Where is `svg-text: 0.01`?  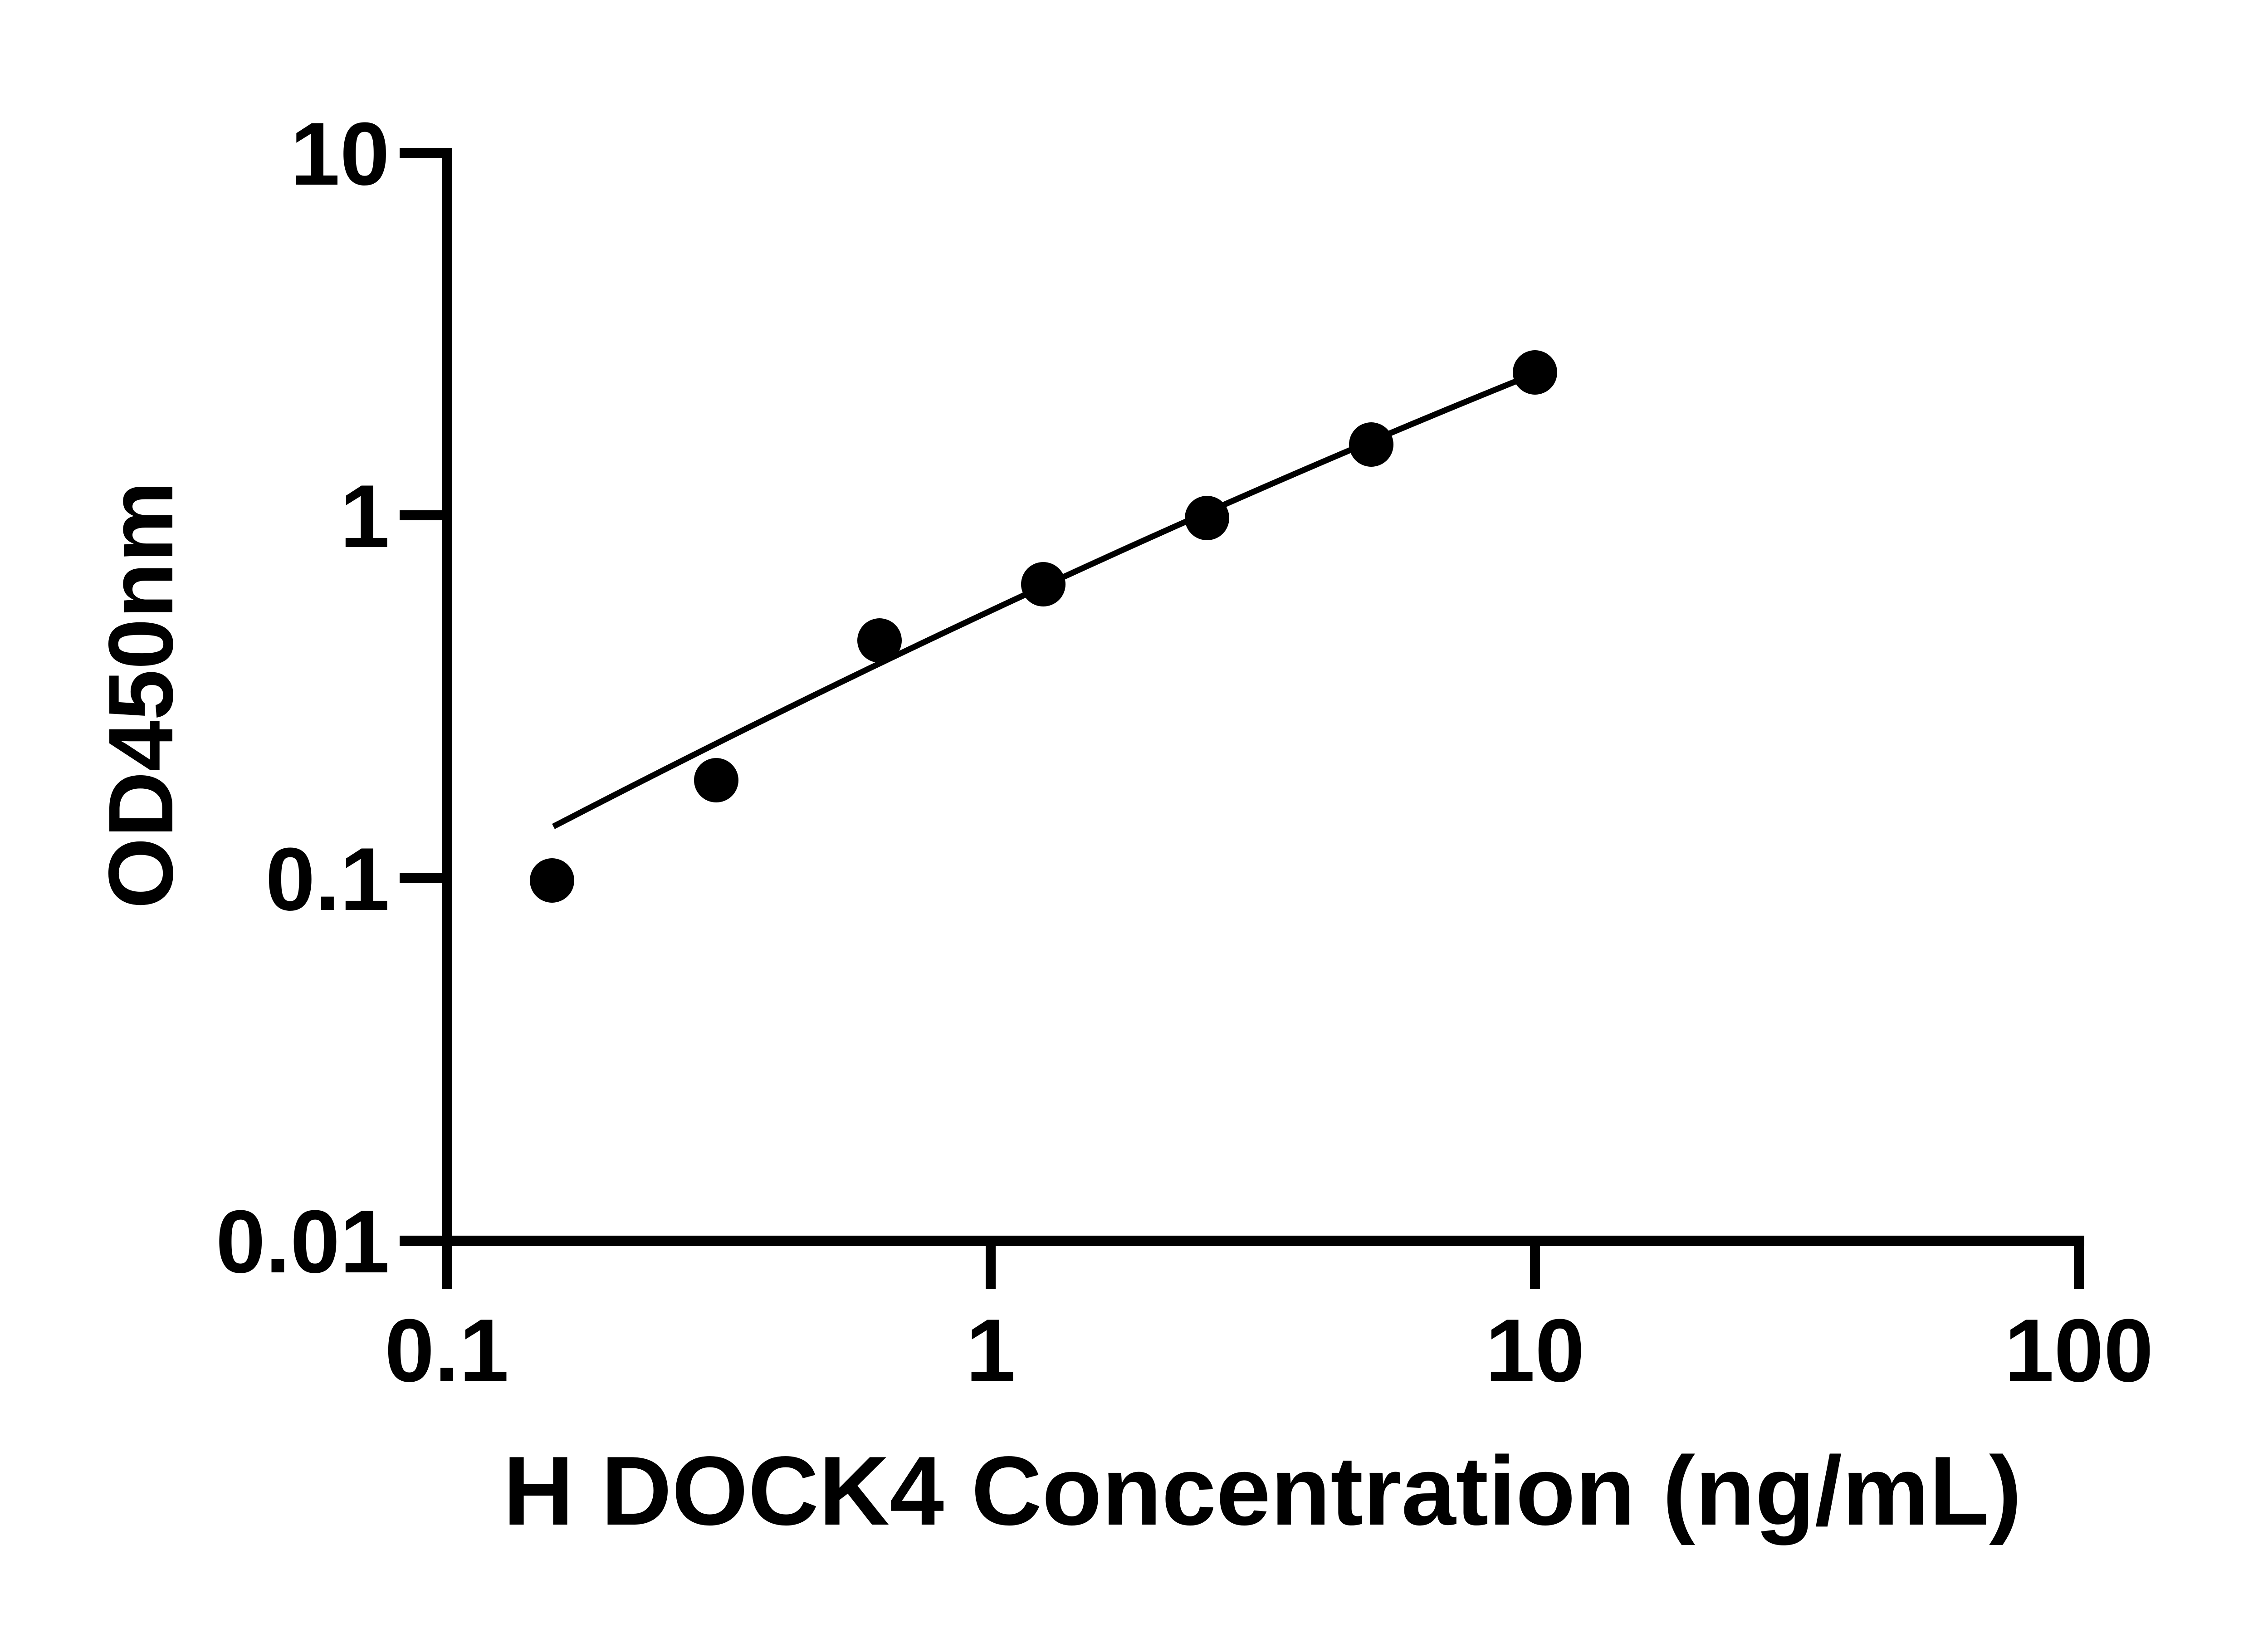
svg-text: 0.01 is located at coordinates (303, 1241).